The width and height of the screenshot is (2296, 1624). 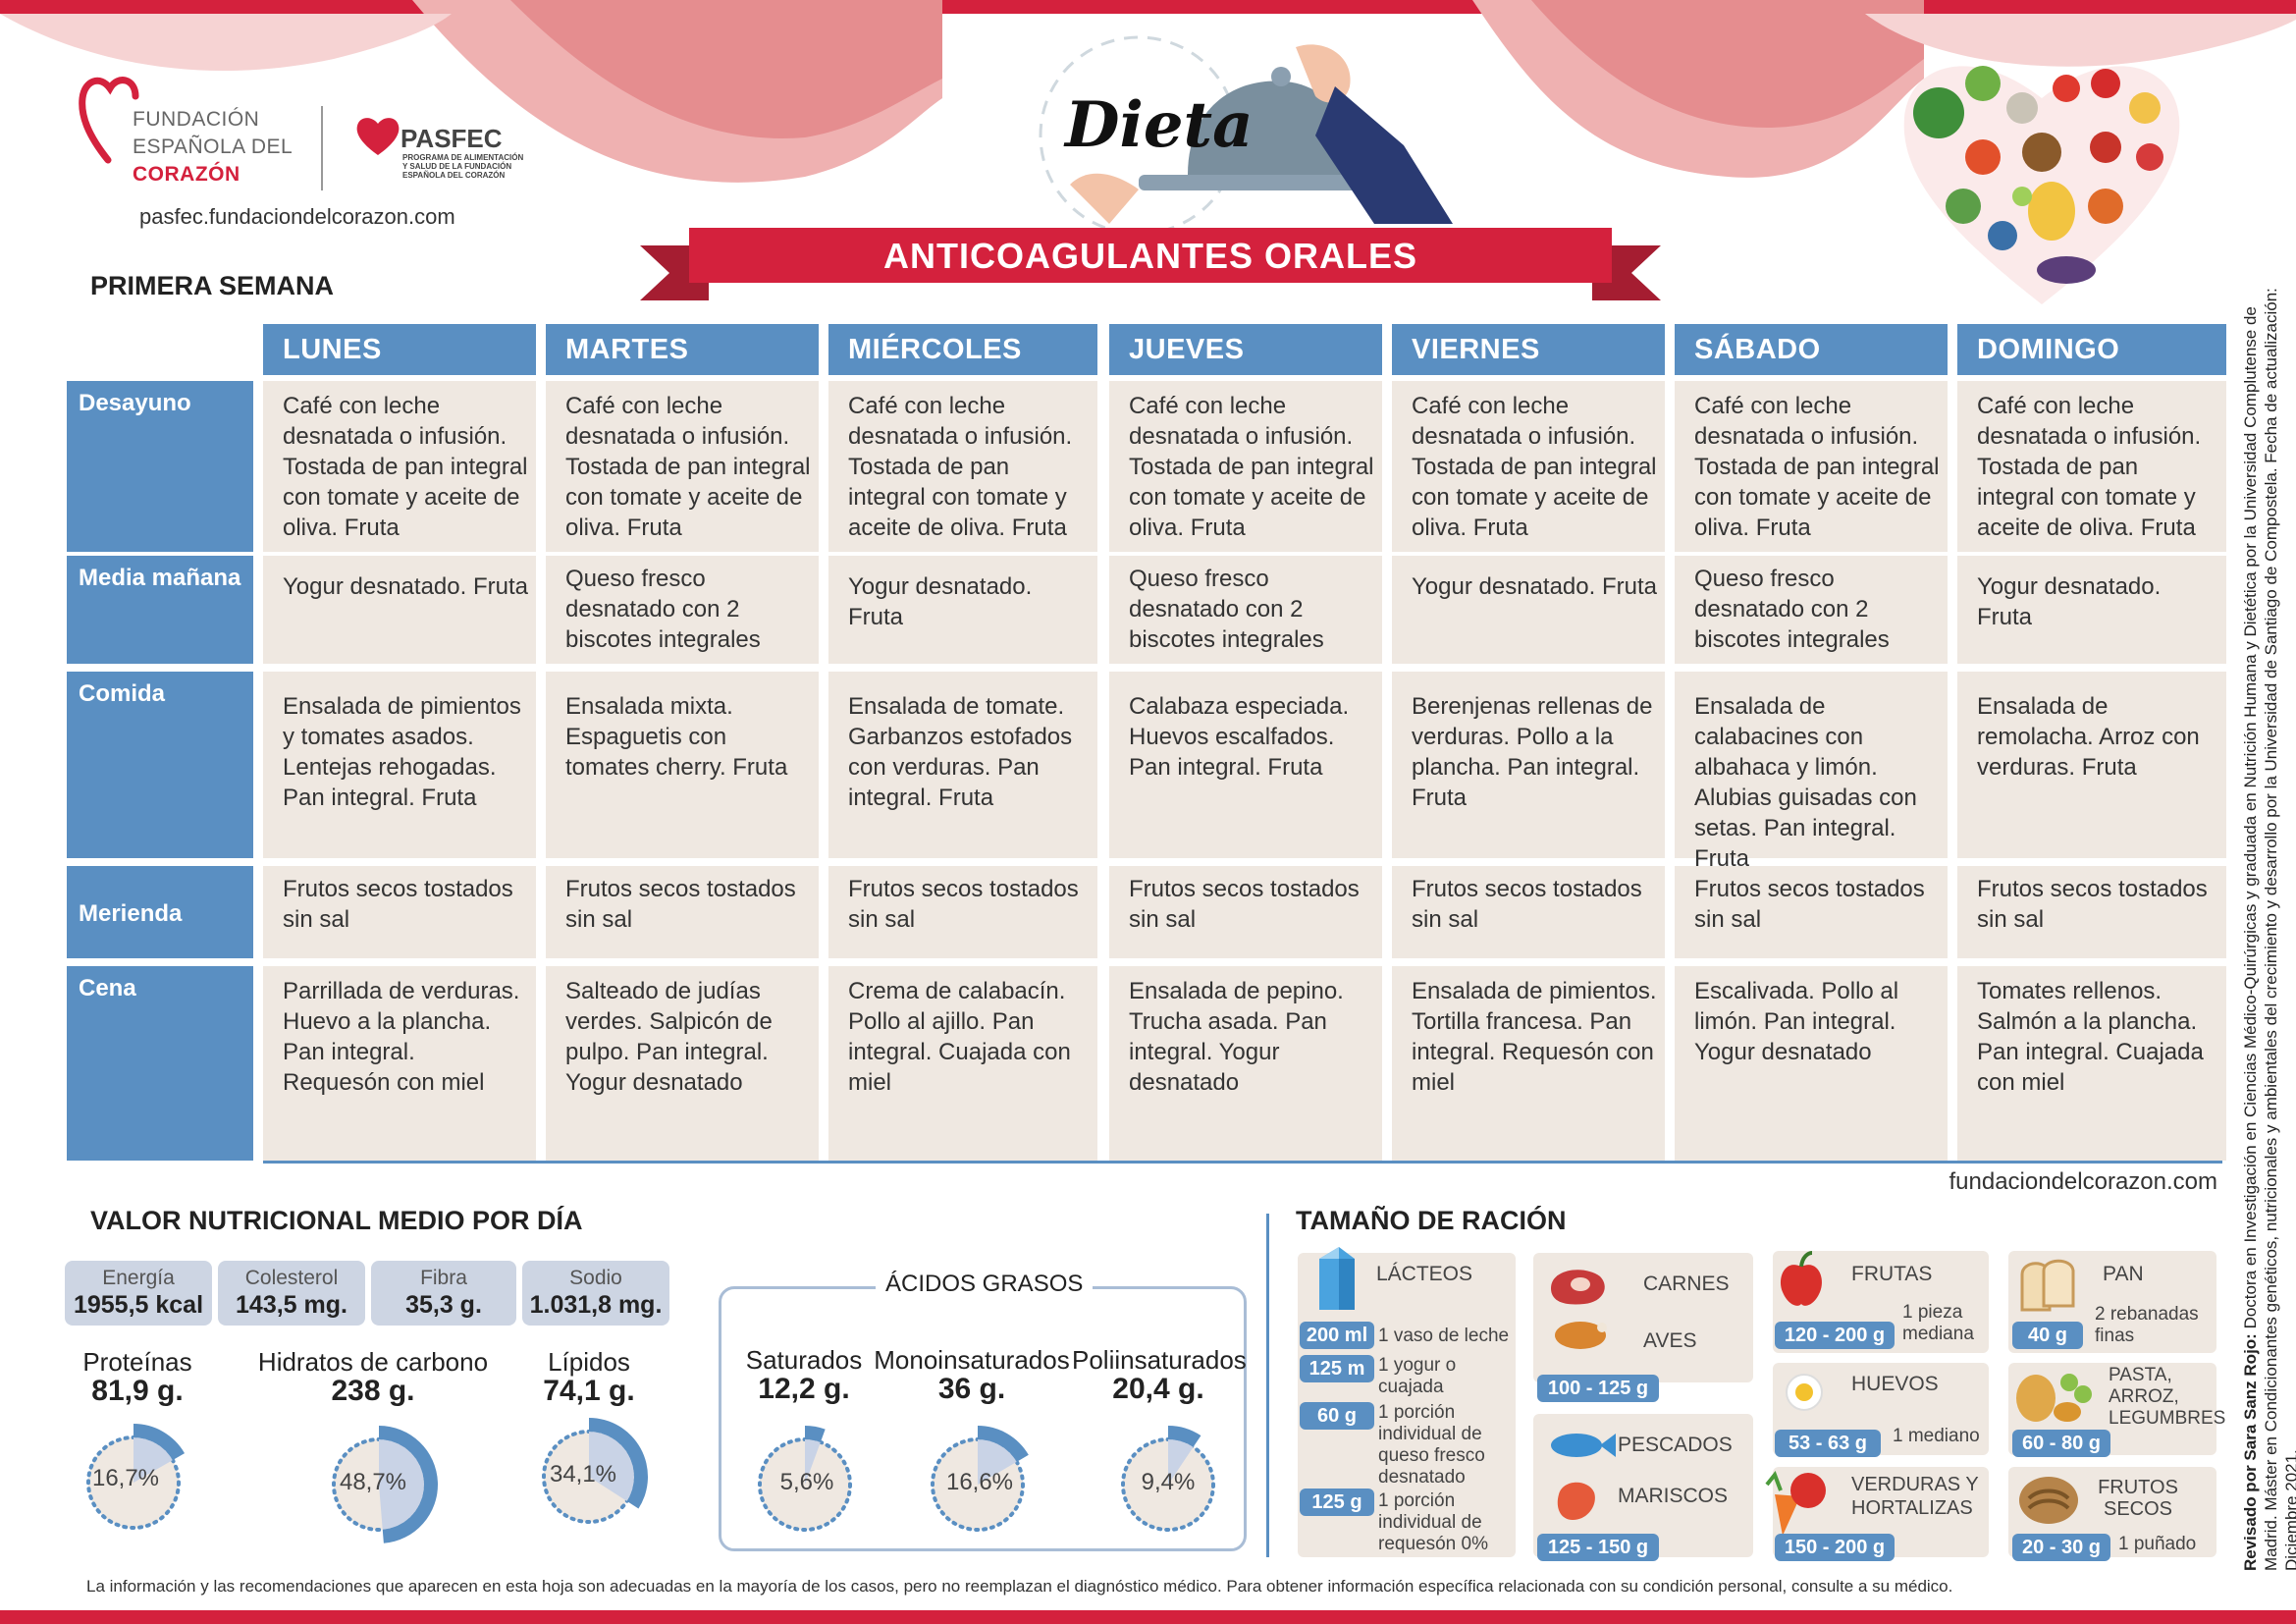 What do you see at coordinates (138, 1278) in the screenshot?
I see `nutrition-box-label: Energía` at bounding box center [138, 1278].